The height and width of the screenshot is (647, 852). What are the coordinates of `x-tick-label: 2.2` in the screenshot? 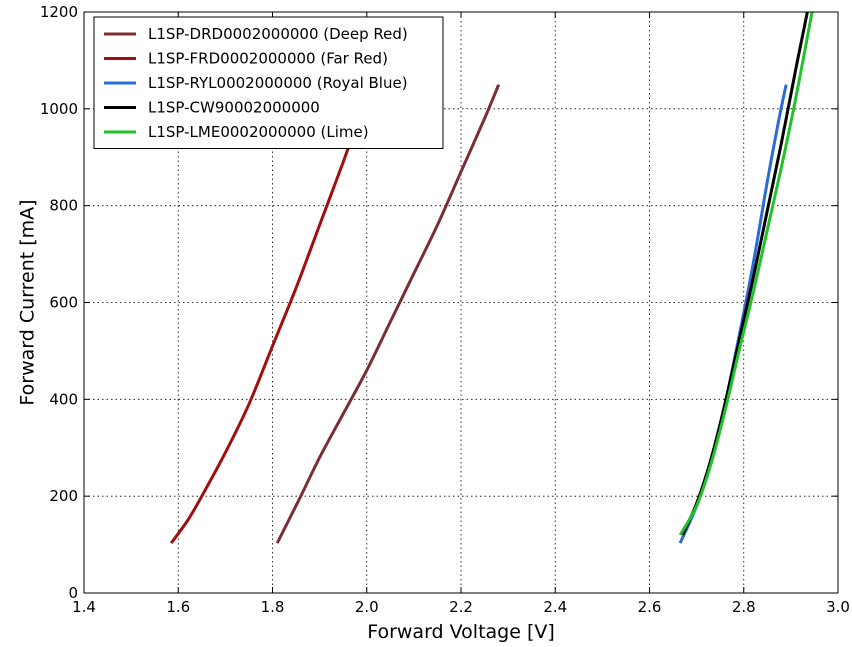 It's located at (461, 607).